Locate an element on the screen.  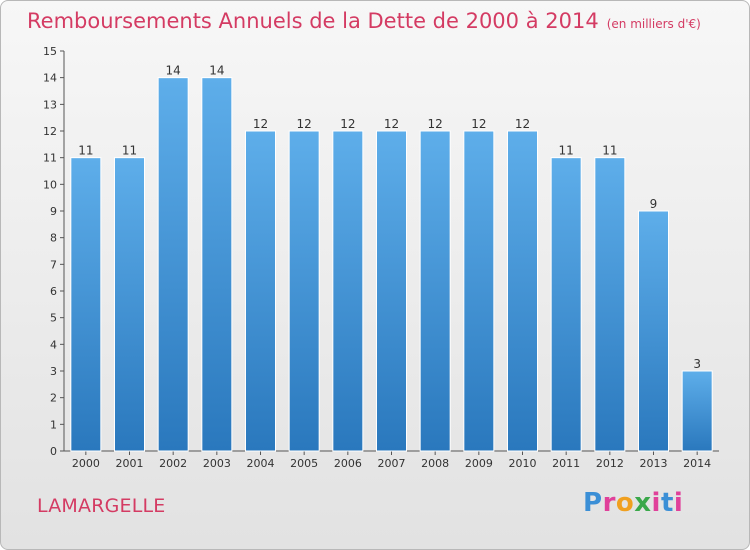
y-tick-label: 2 is located at coordinates (53, 398).